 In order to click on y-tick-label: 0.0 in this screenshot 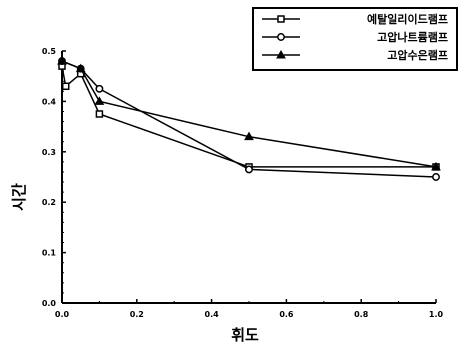, I will do `click(49, 303)`.